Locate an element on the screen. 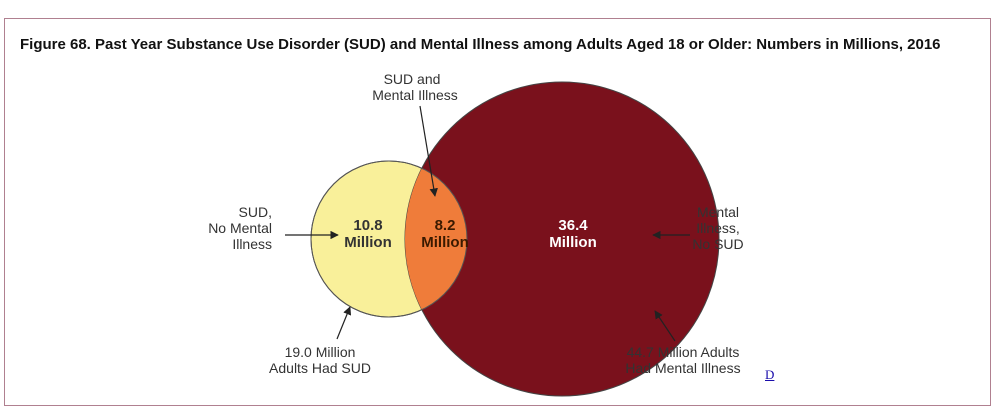  description-link: D is located at coordinates (770, 374).